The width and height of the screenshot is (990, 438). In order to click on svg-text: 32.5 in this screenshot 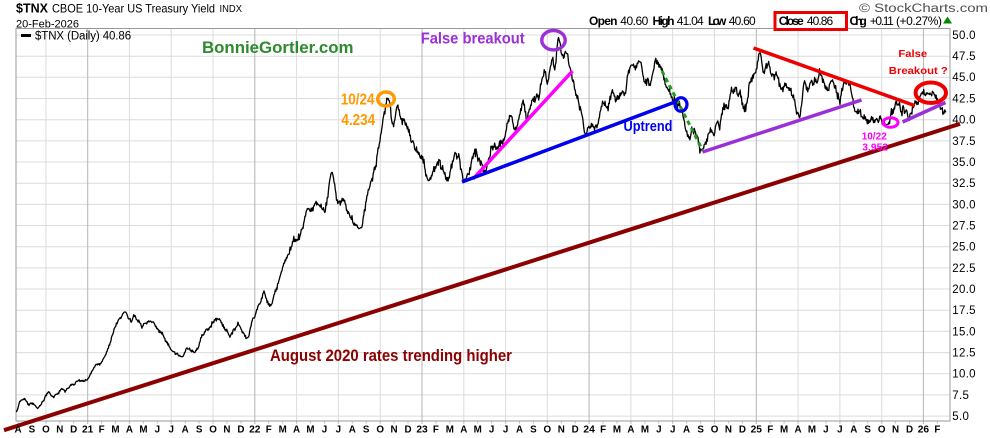, I will do `click(964, 184)`.